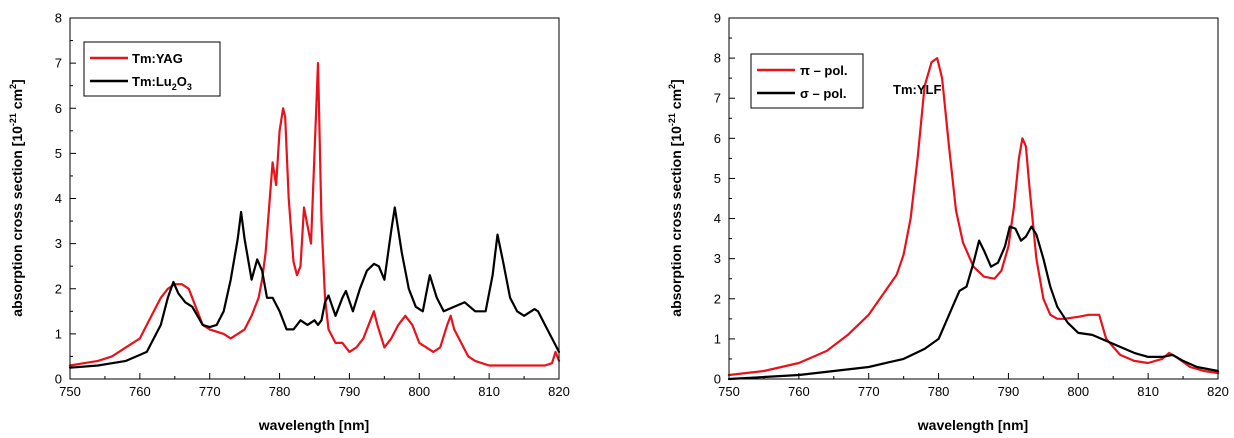 The image size is (1234, 438). I want to click on left-x-tick-label-820: 820, so click(559, 391).